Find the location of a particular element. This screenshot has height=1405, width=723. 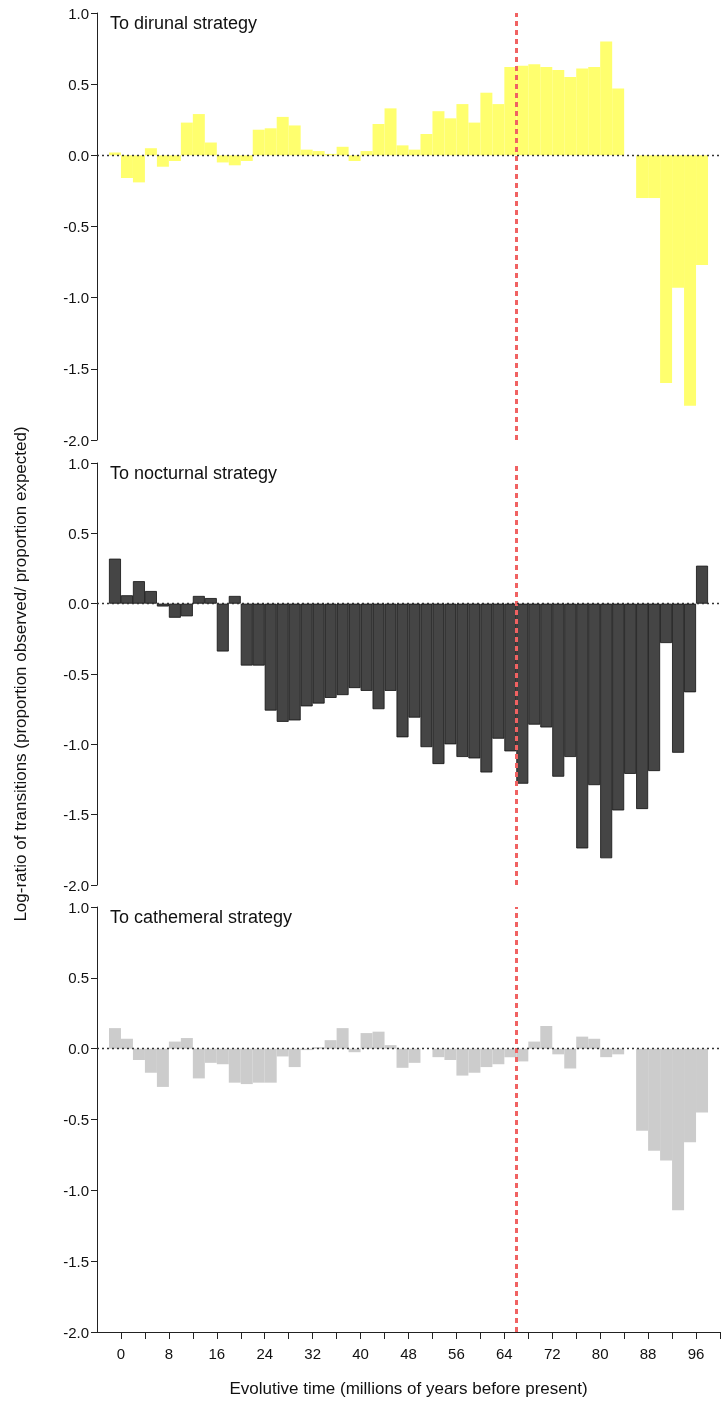

x-tick-label: 96 is located at coordinates (696, 1353).